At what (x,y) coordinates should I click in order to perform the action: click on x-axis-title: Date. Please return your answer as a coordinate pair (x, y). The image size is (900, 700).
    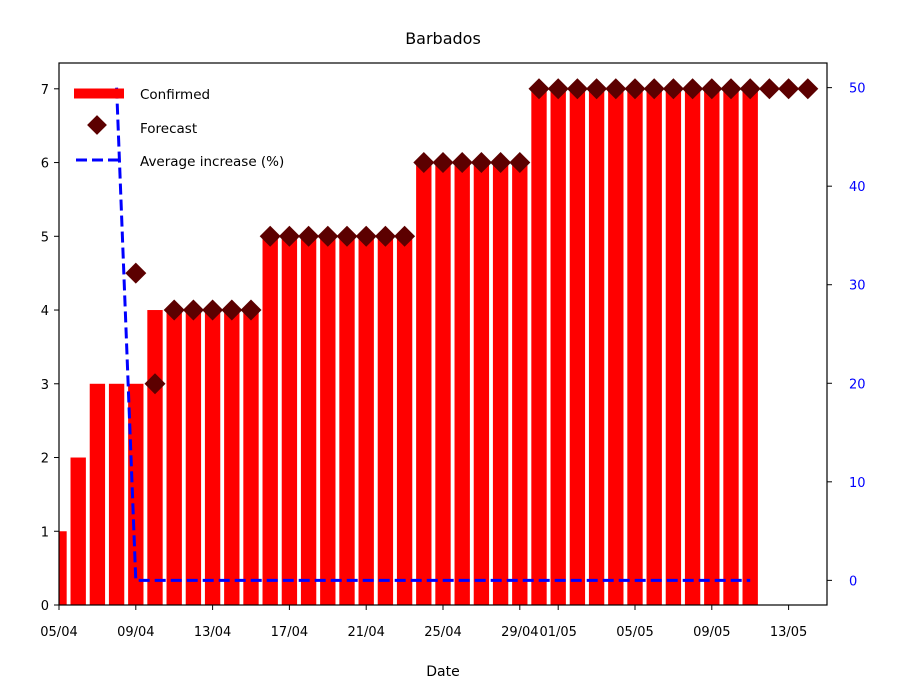
    Looking at the image, I should click on (442, 672).